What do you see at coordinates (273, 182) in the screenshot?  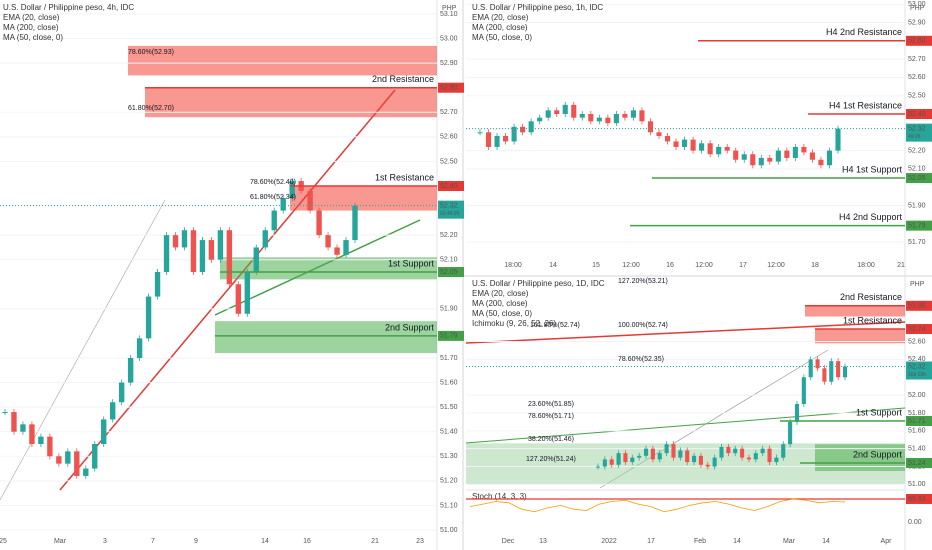 I see `fib-label: 78.60%(52.40)` at bounding box center [273, 182].